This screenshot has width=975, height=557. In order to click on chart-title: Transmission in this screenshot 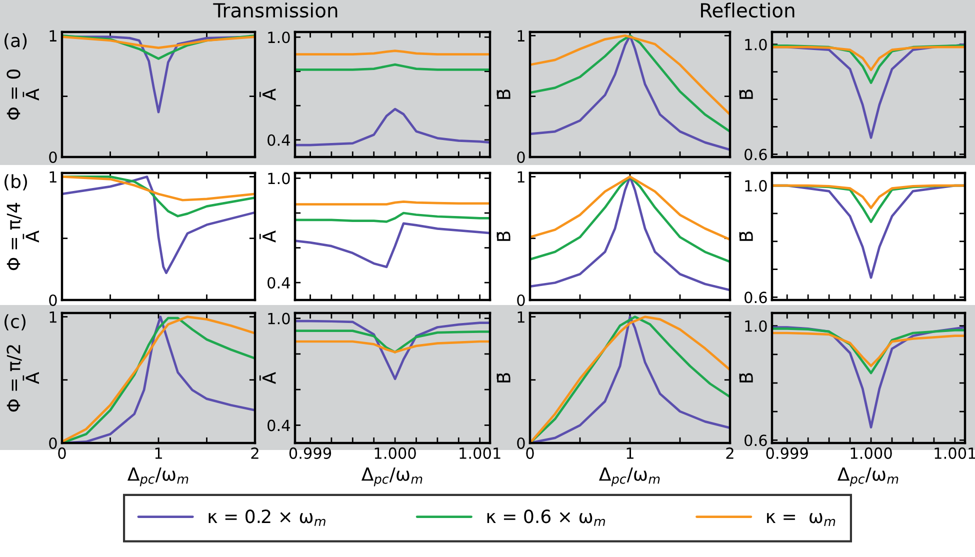, I will do `click(275, 10)`.